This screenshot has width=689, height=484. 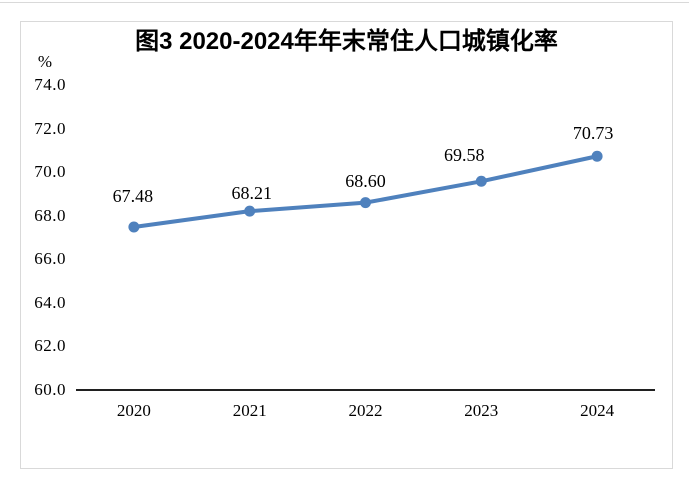 I want to click on data-point-label: 68.60, so click(x=365, y=180).